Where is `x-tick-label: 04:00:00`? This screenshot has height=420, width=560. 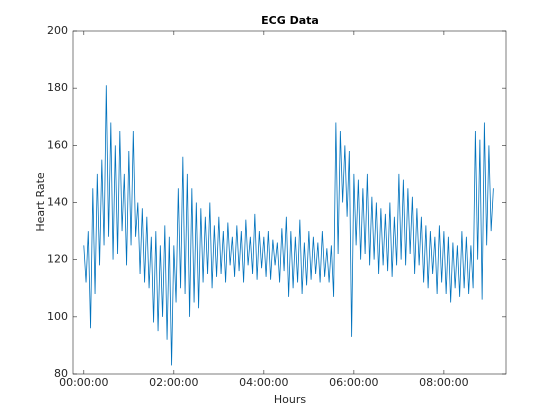
x-tick-label: 04:00:00 is located at coordinates (263, 382).